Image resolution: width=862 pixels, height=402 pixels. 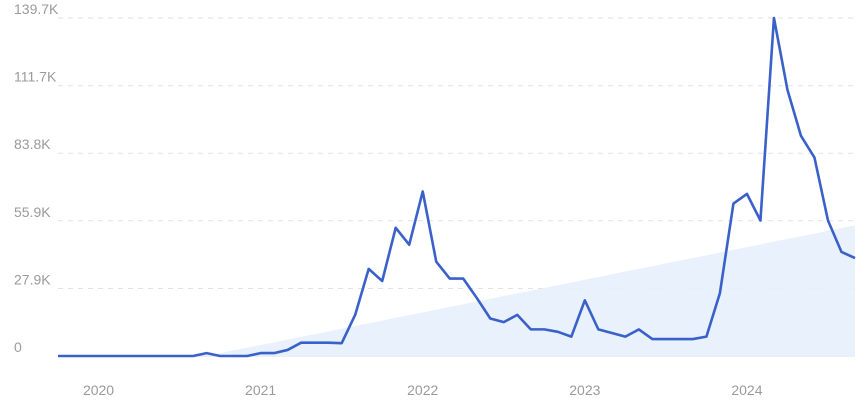 What do you see at coordinates (32, 144) in the screenshot?
I see `y-tick-label: 83.8K` at bounding box center [32, 144].